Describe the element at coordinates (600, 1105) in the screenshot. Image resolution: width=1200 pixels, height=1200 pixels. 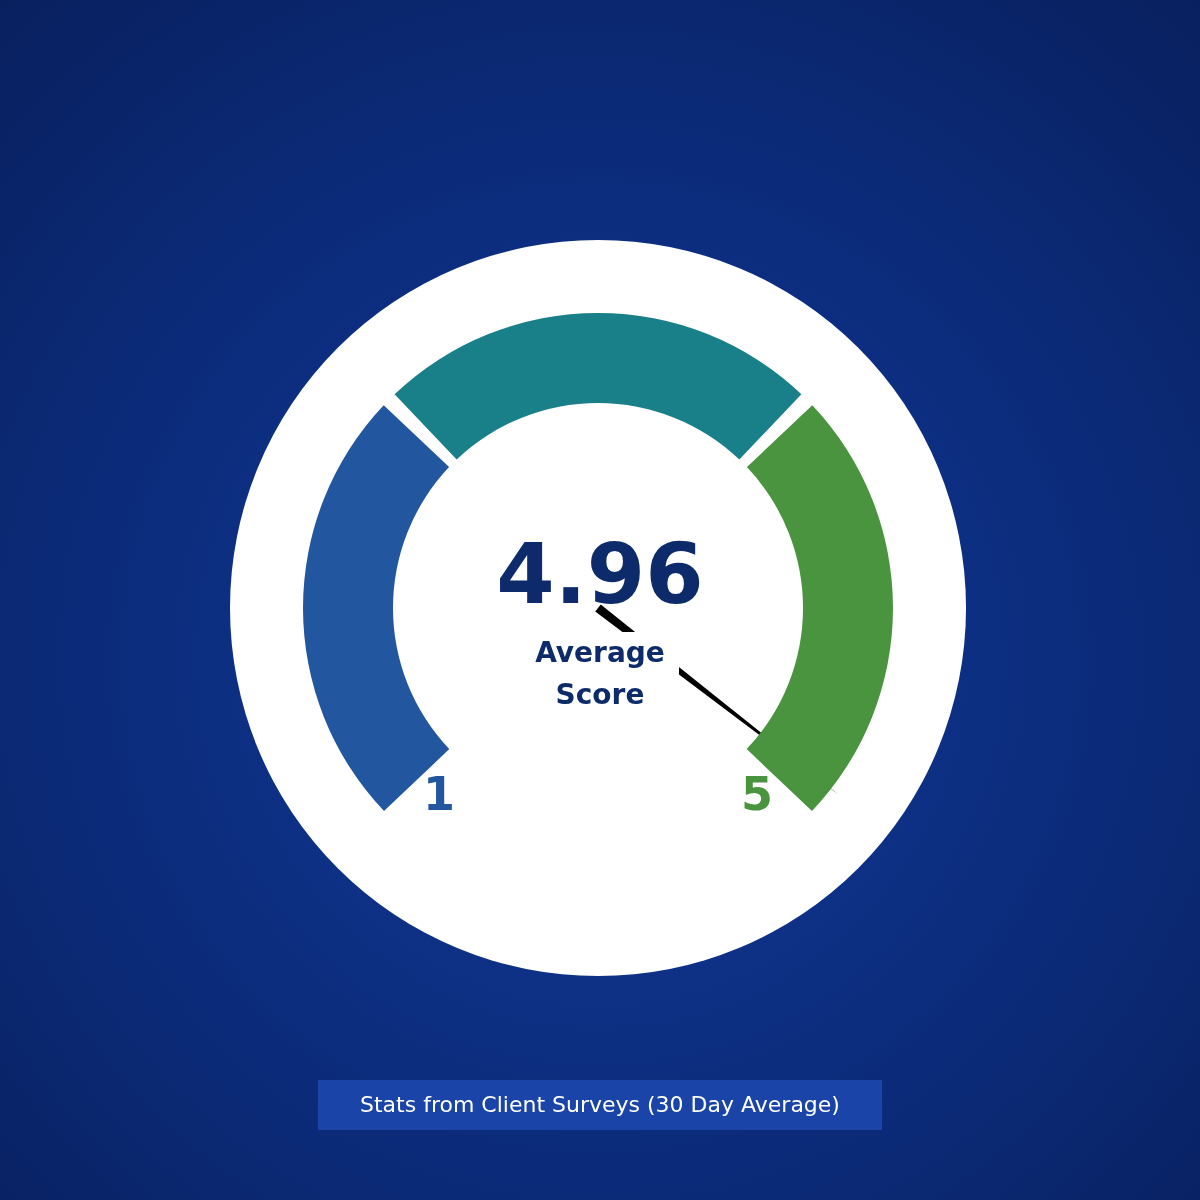
I see `text: Stats from Client Surveys (30 Day Average)` at that location.